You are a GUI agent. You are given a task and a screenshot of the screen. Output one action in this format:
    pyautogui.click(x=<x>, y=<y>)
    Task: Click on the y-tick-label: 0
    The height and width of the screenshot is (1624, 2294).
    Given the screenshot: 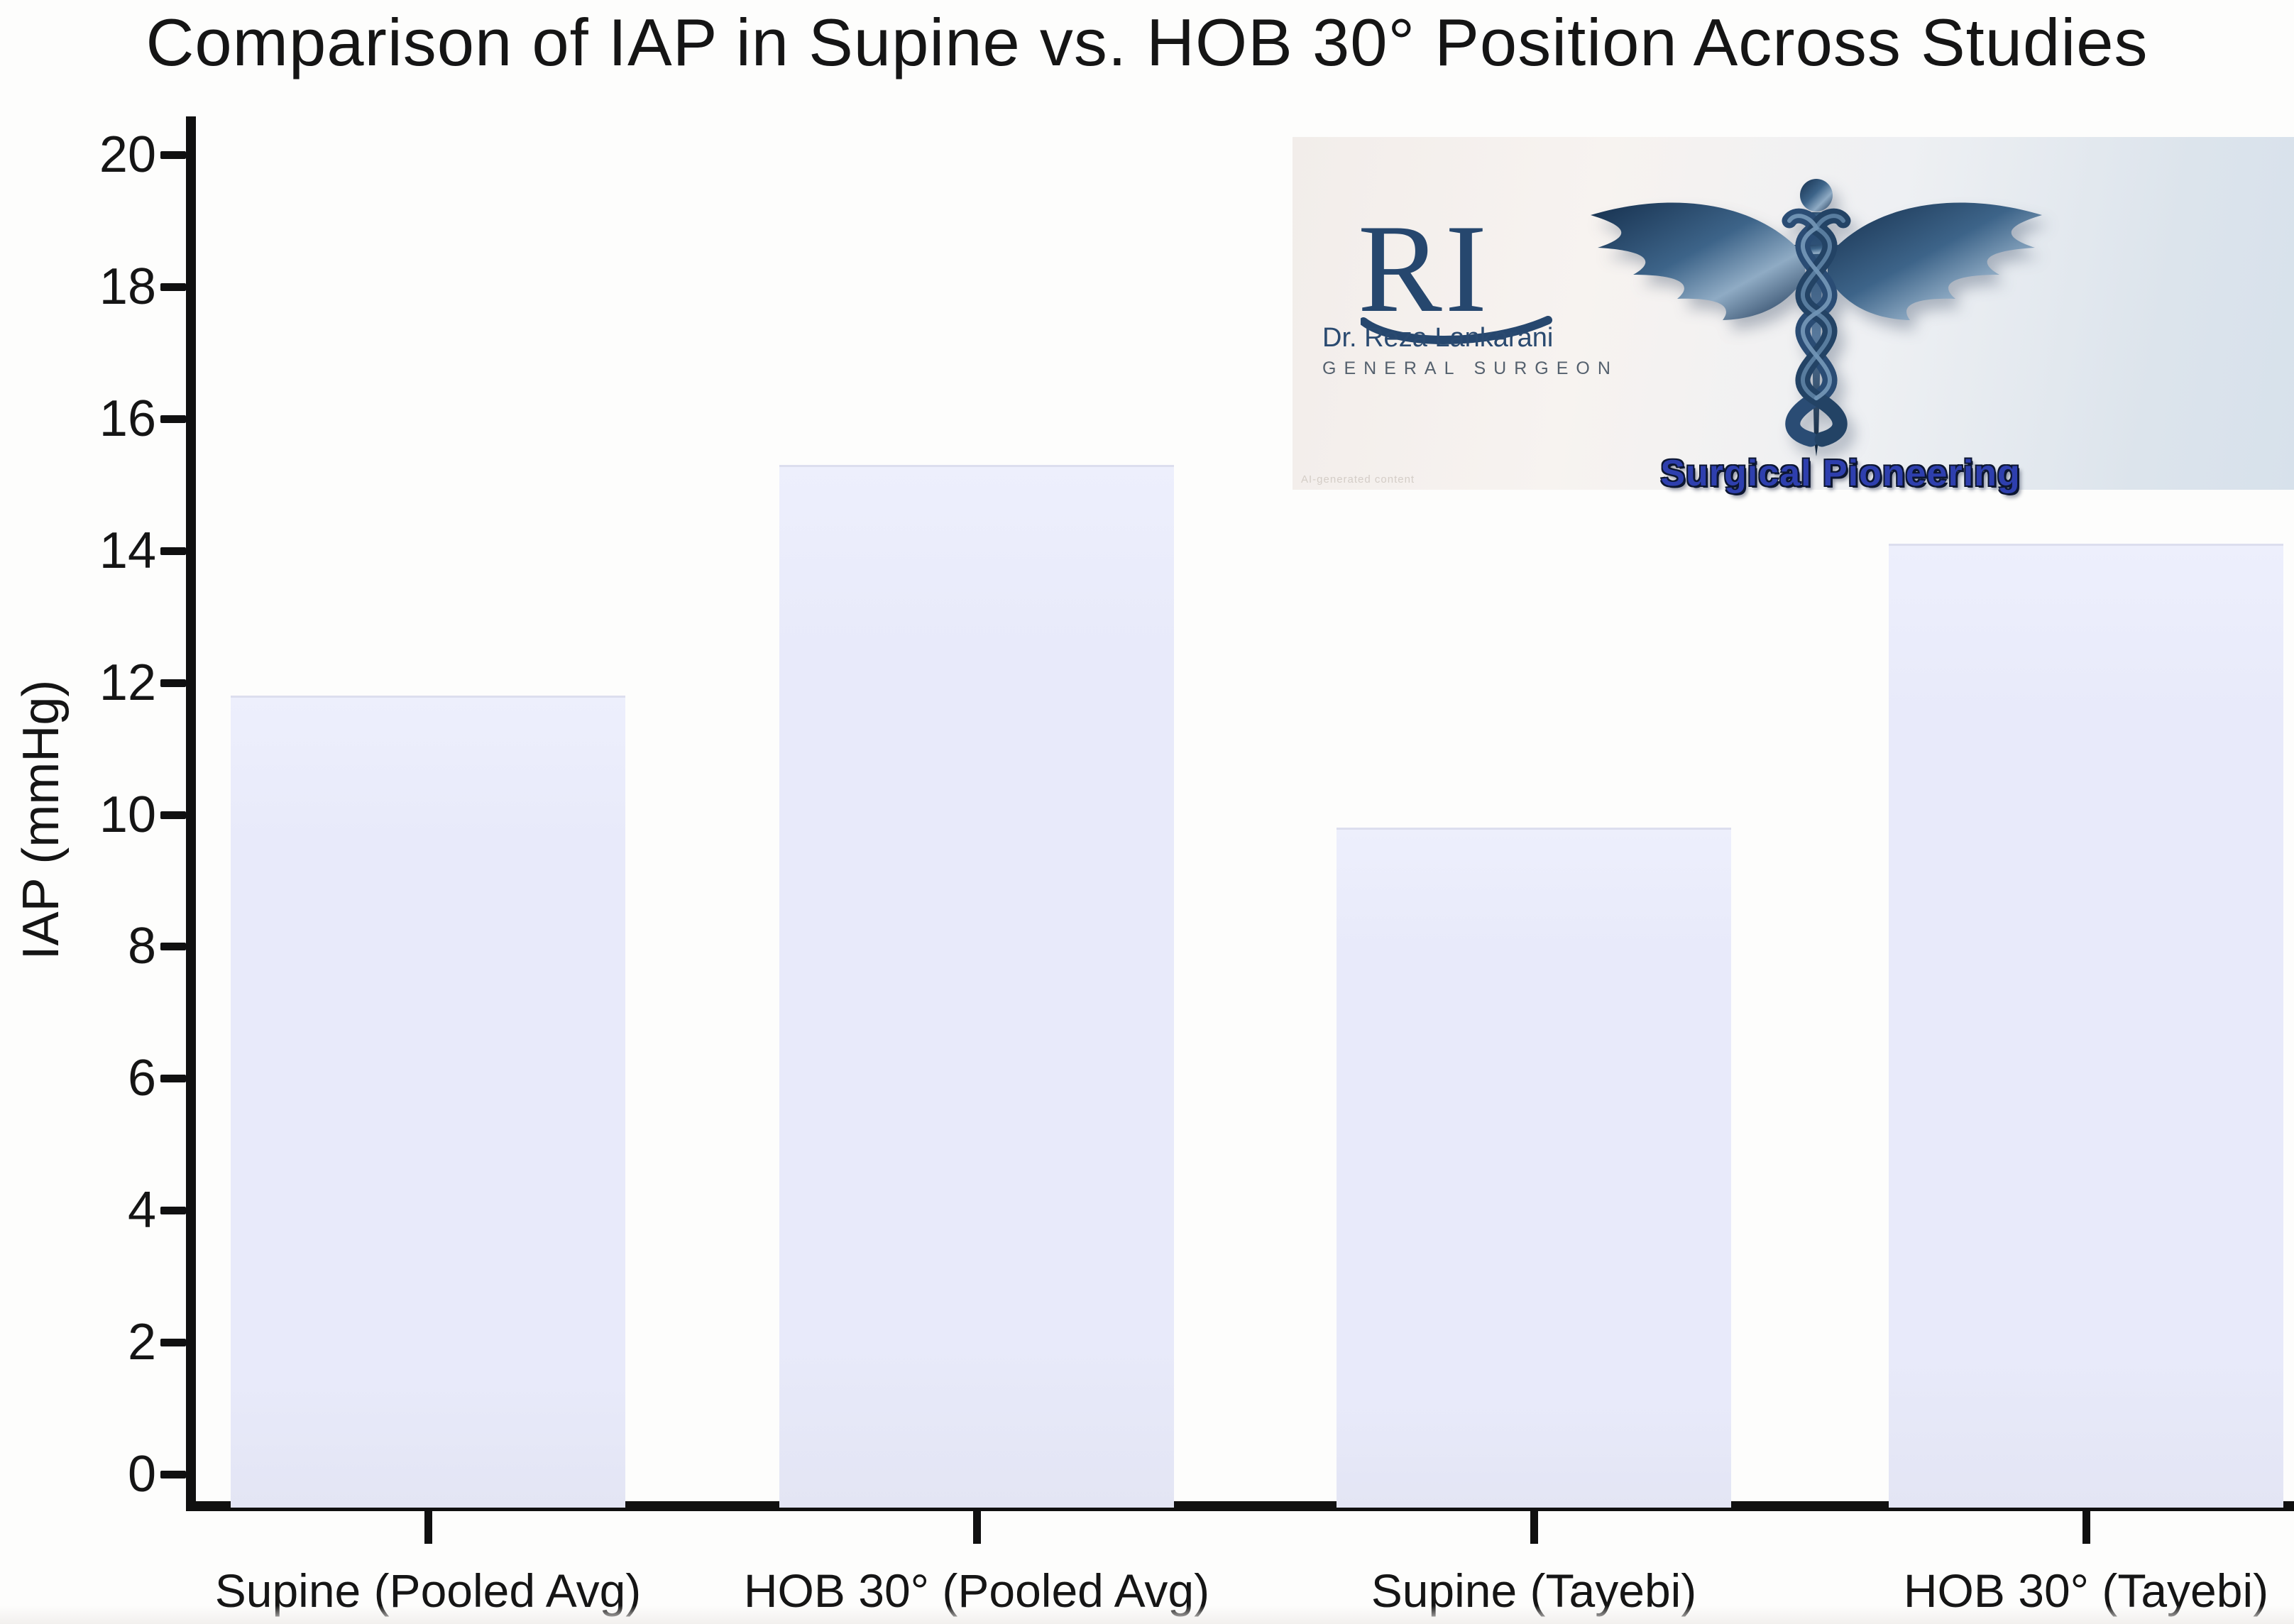 What is the action you would take?
    pyautogui.click(x=141, y=1474)
    